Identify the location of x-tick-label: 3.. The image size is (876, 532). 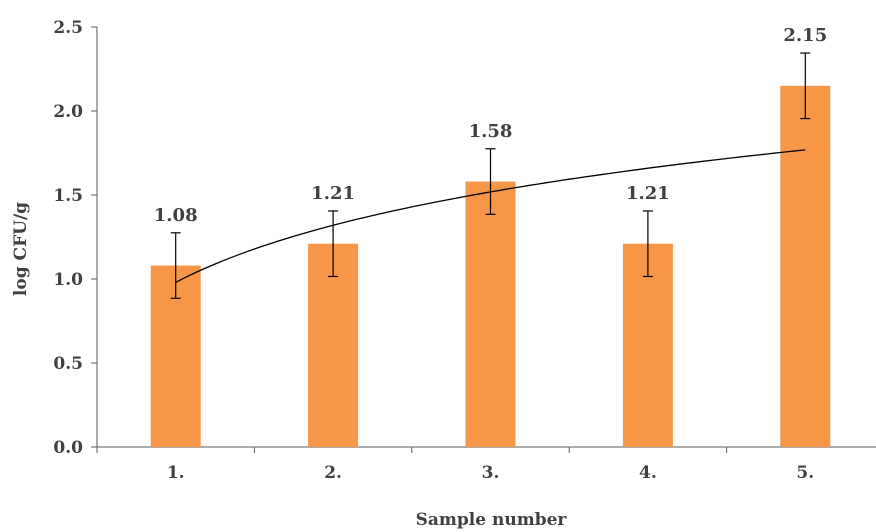
(491, 473).